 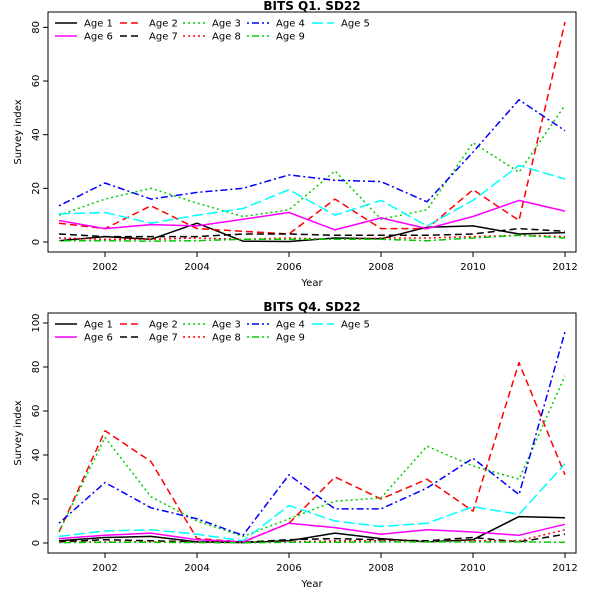 What do you see at coordinates (311, 6) in the screenshot?
I see `chart-title: BITS Q1. SD22` at bounding box center [311, 6].